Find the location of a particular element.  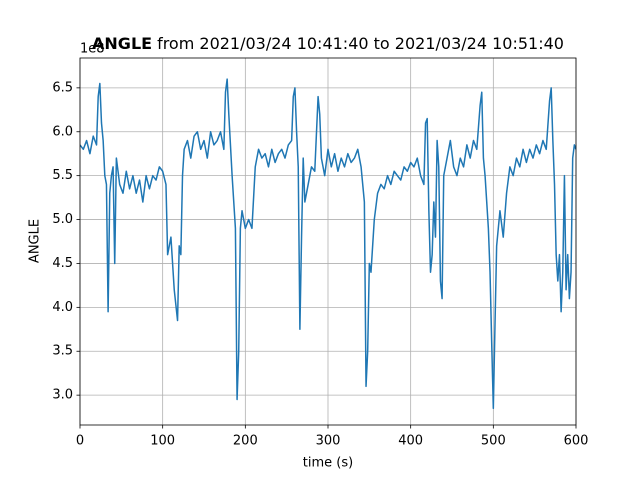

y-tick-label: 3.0 is located at coordinates (62, 395).